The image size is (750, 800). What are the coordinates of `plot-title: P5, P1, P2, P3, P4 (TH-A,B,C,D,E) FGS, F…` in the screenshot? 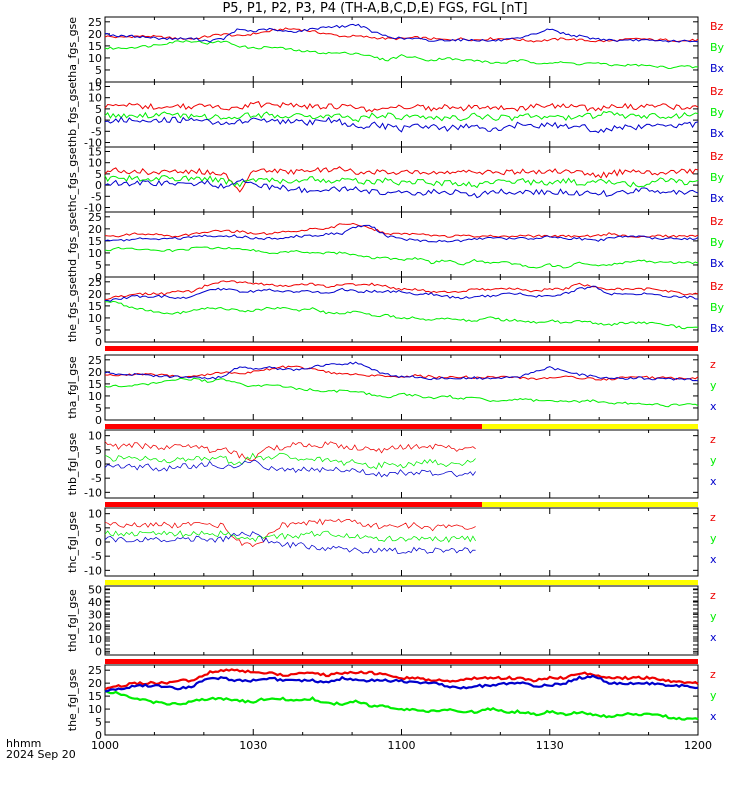 It's located at (375, 8).